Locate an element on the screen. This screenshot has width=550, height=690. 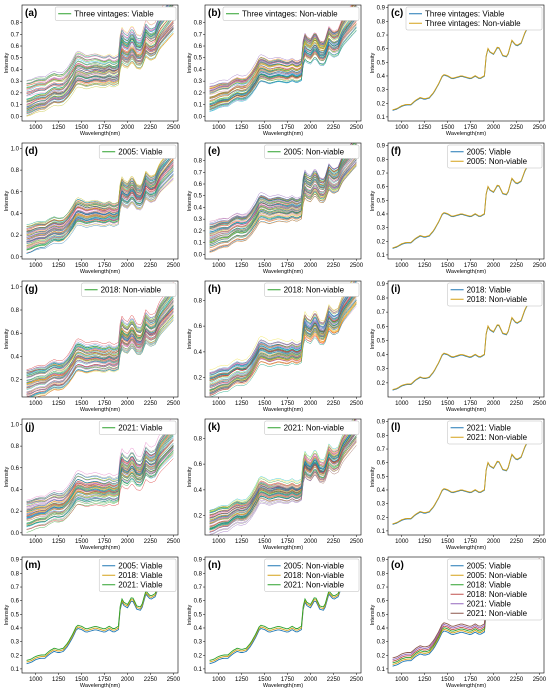
y-tick-label: 0.9 is located at coordinates (381, 423).